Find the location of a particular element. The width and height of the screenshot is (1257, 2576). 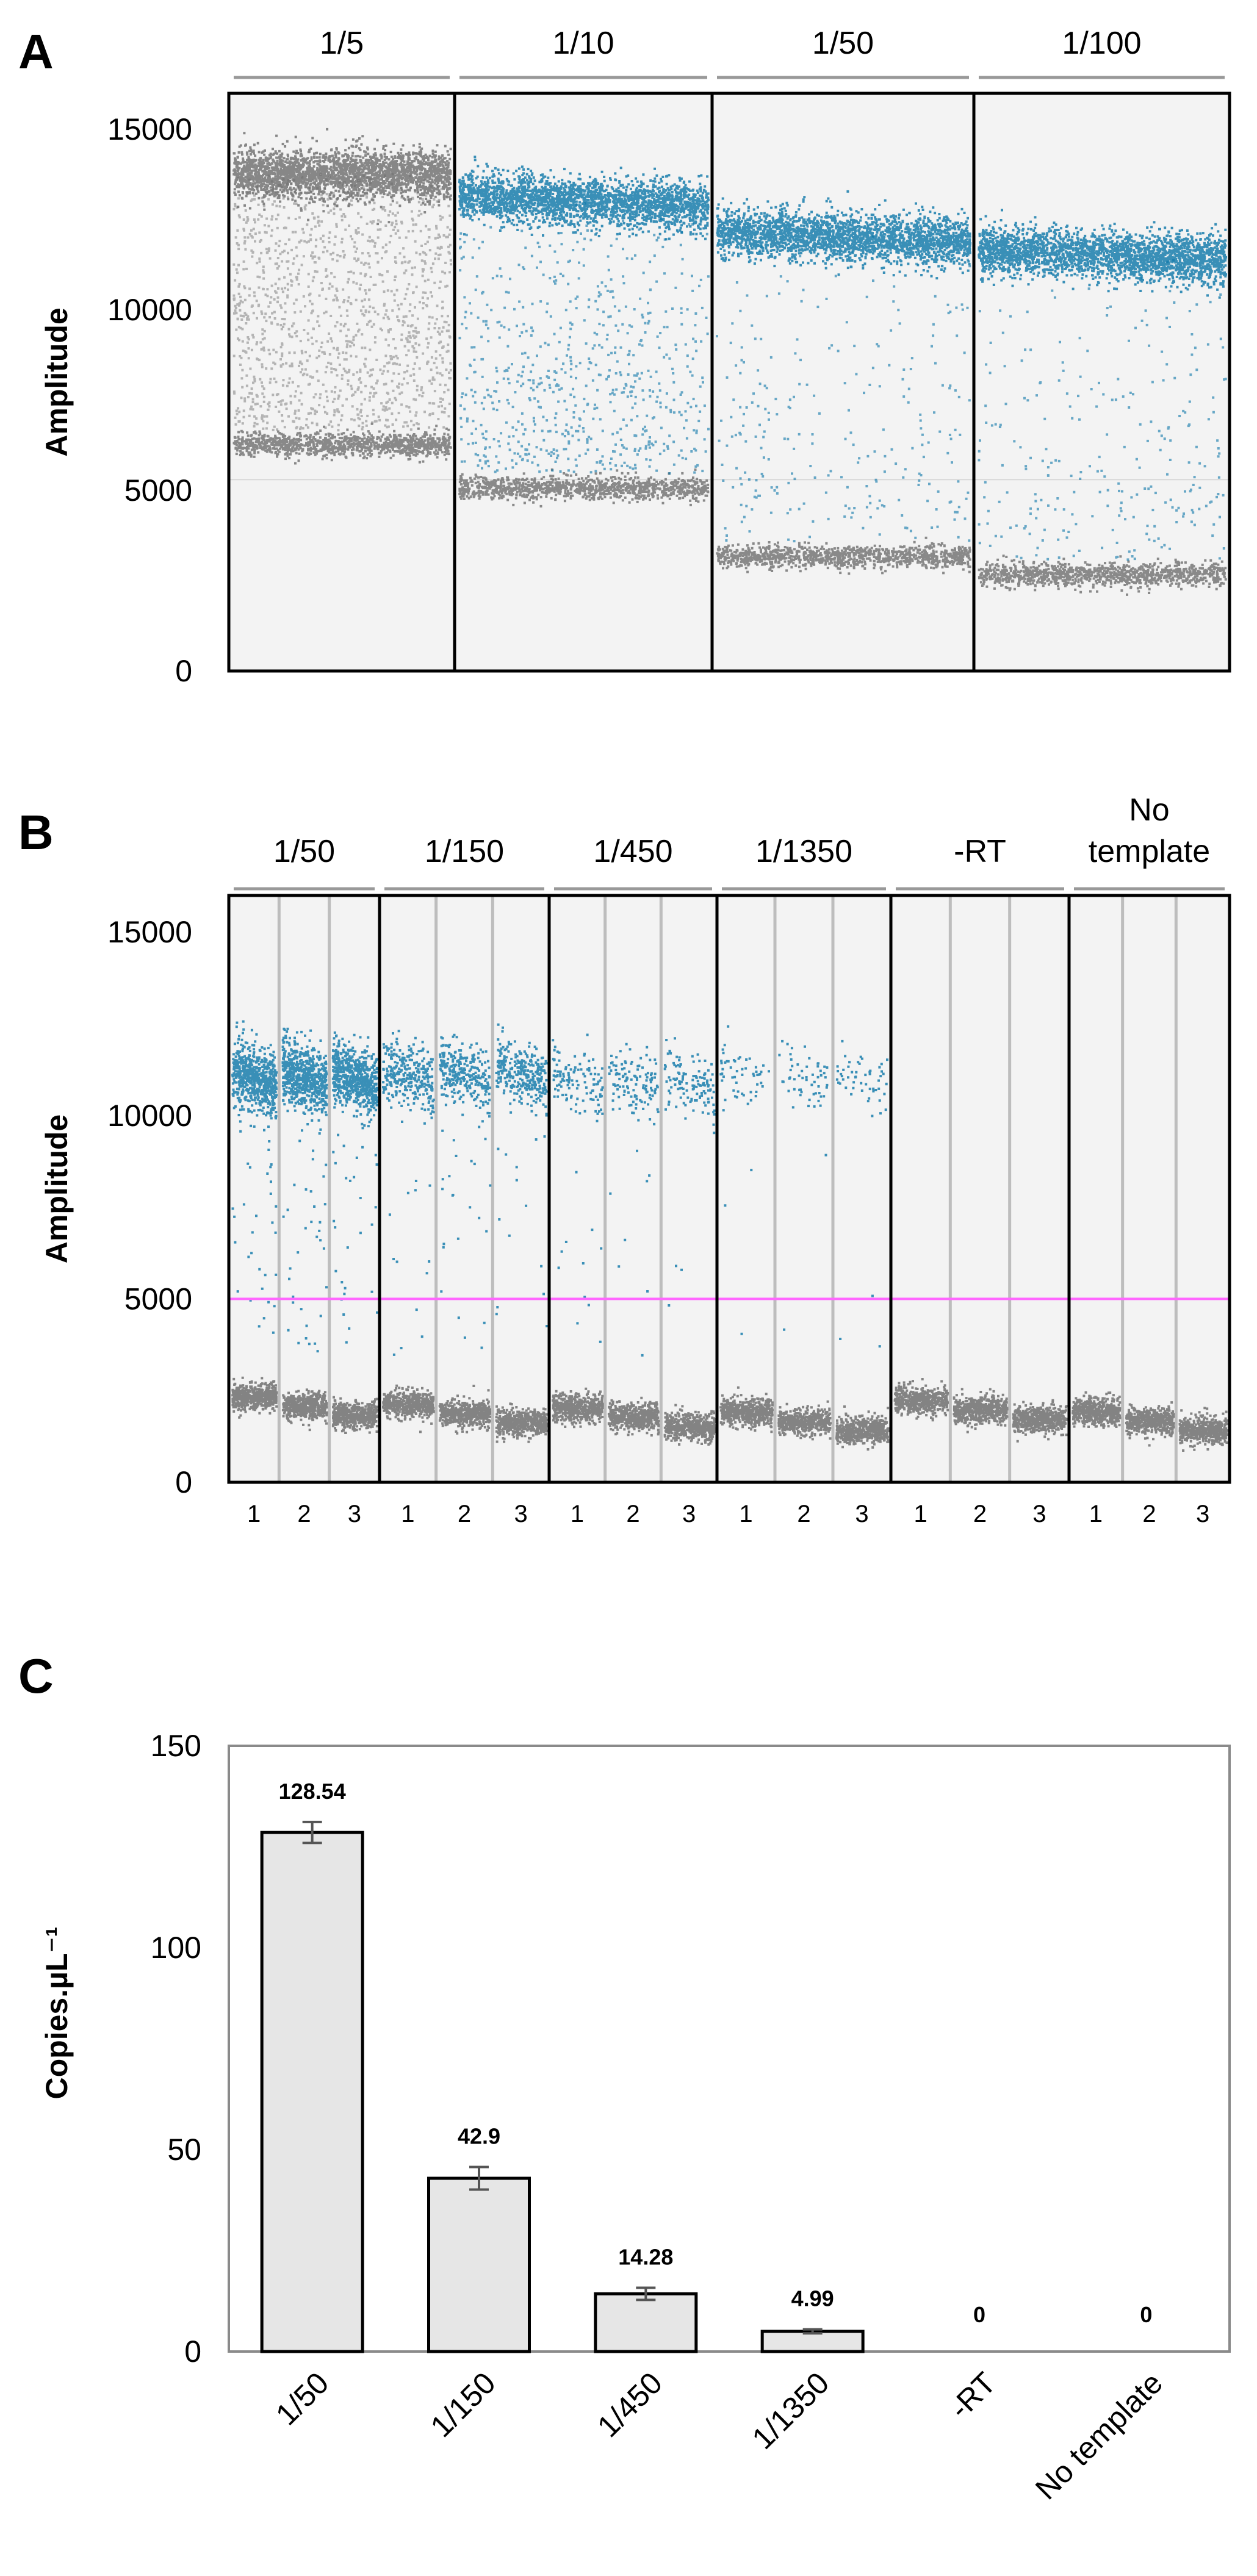

panel-a-group-label: 1/50 is located at coordinates (843, 44).